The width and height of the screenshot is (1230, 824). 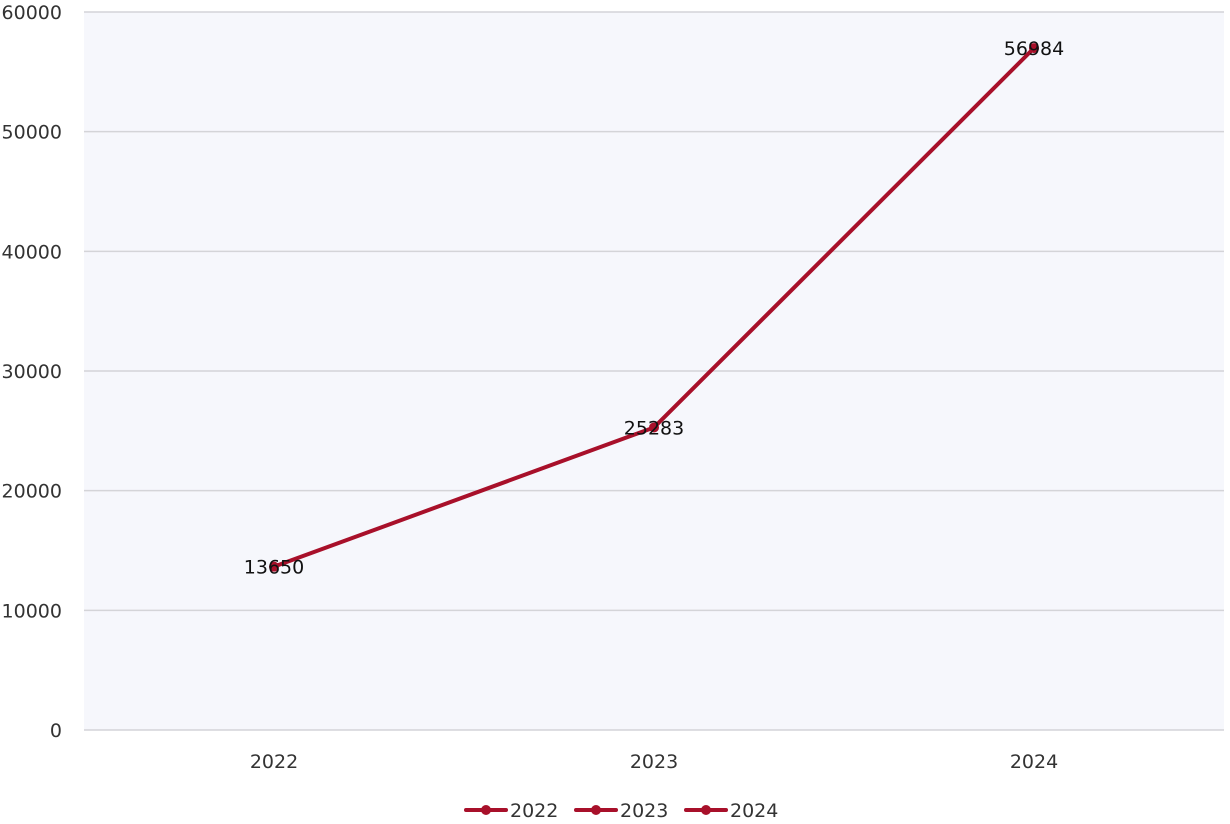 What do you see at coordinates (754, 811) in the screenshot?
I see `legend-entry-label: 2024` at bounding box center [754, 811].